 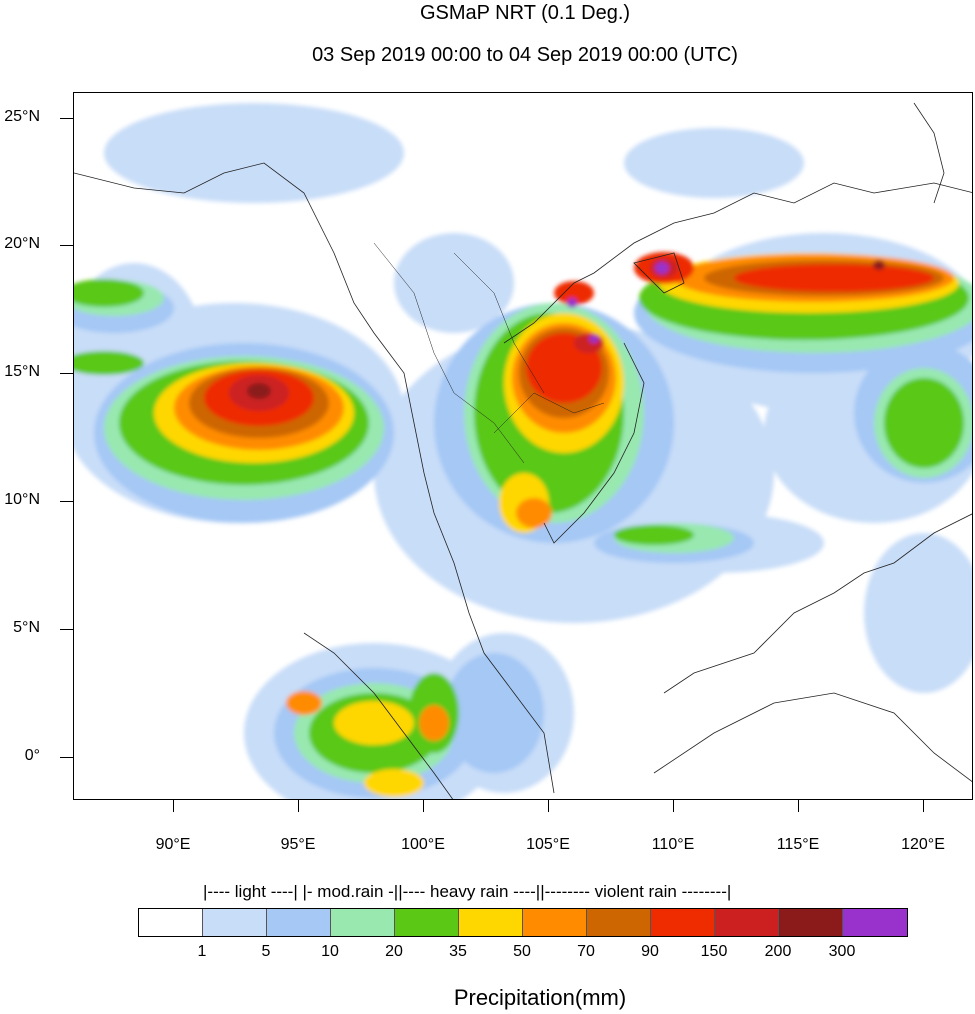 I want to click on map-title: GSMaP NRT (0.1 Deg.), so click(x=525, y=13).